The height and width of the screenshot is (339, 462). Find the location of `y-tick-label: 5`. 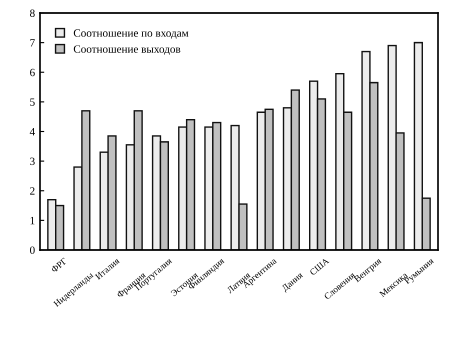

y-tick-label: 5 is located at coordinates (32, 102).